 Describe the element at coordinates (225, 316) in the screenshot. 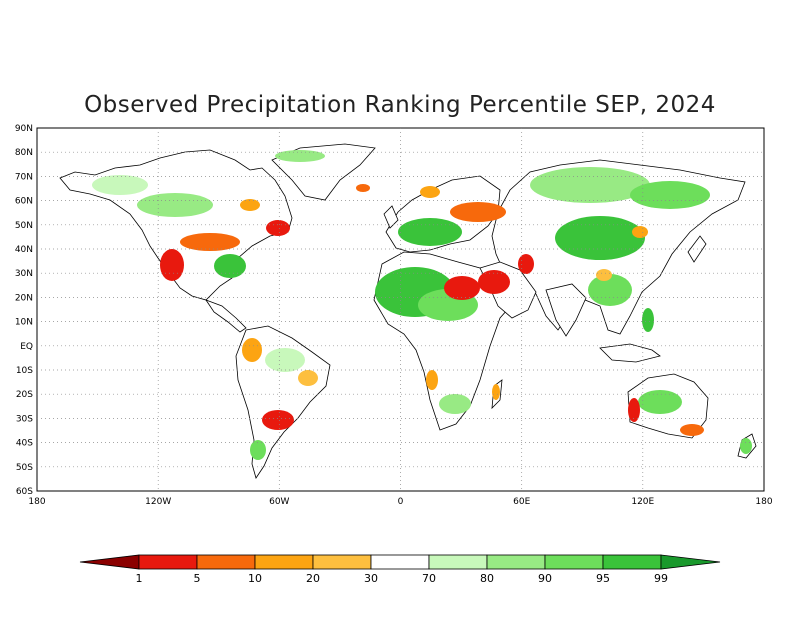

I see `central-america` at that location.